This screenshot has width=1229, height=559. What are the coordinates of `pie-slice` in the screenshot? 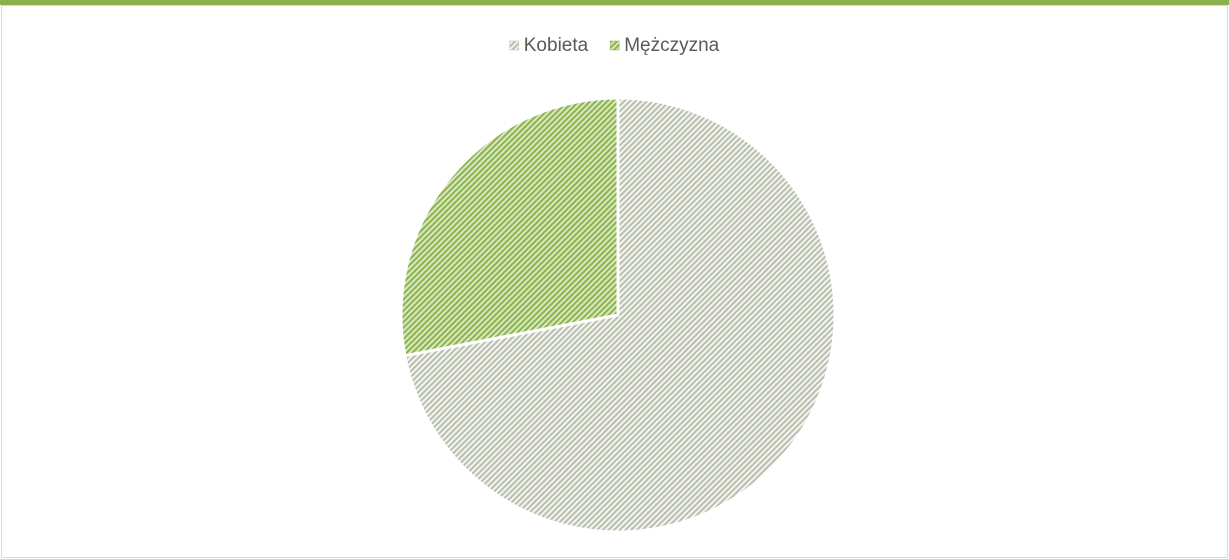 It's located at (509, 227).